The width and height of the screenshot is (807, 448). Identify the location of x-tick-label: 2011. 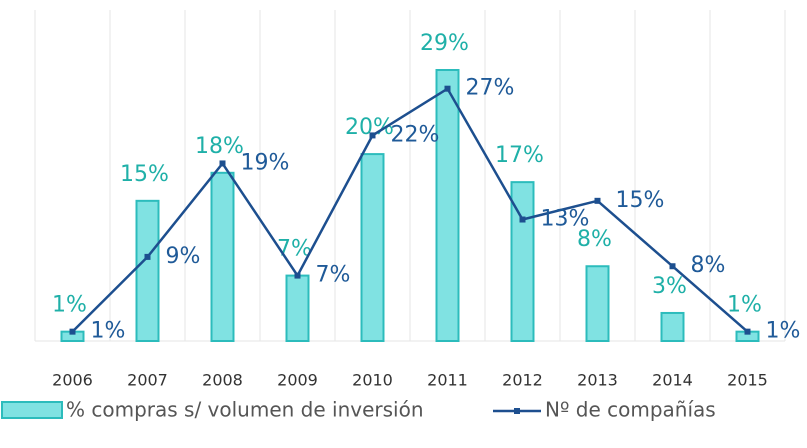
(447, 380).